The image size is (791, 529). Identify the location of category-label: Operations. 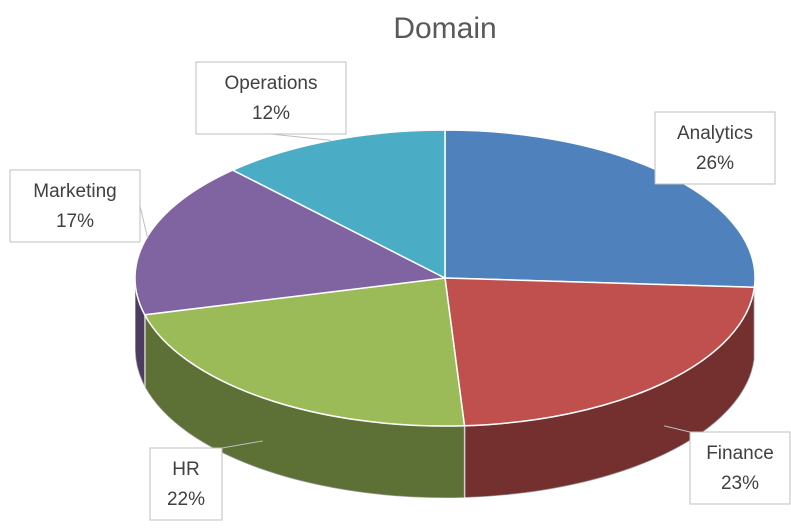
(271, 83).